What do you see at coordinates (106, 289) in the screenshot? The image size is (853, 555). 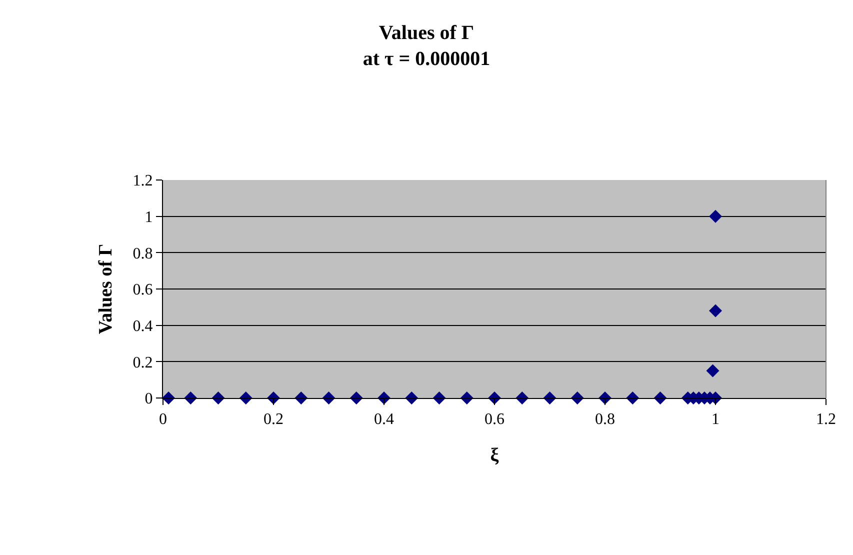 I see `y-axis-title: Values of Γ` at bounding box center [106, 289].